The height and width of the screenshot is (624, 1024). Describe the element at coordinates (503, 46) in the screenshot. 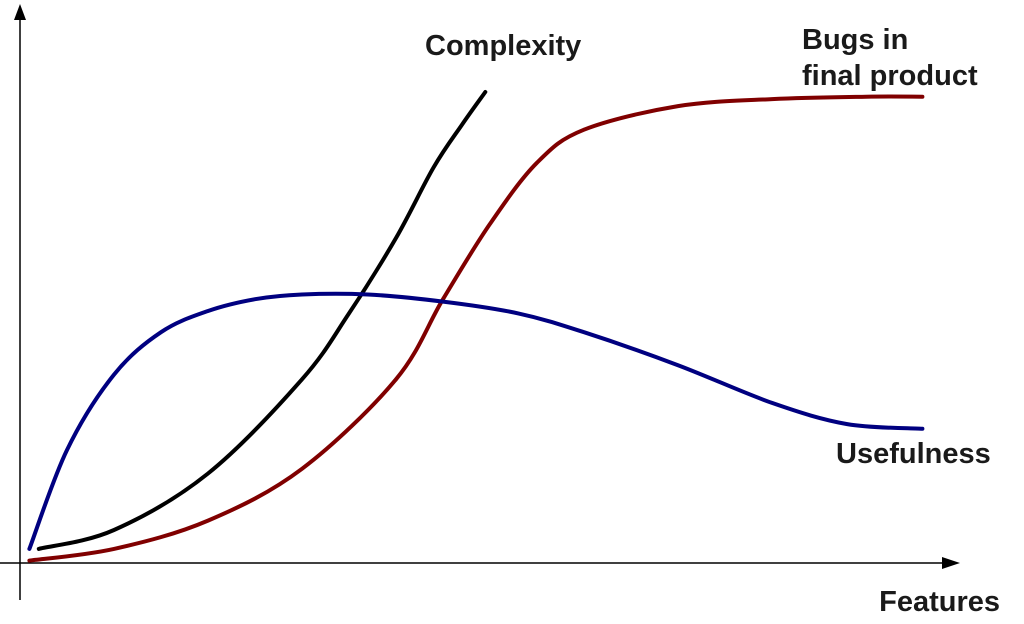

I see `series-label-complexity: Complexity` at that location.